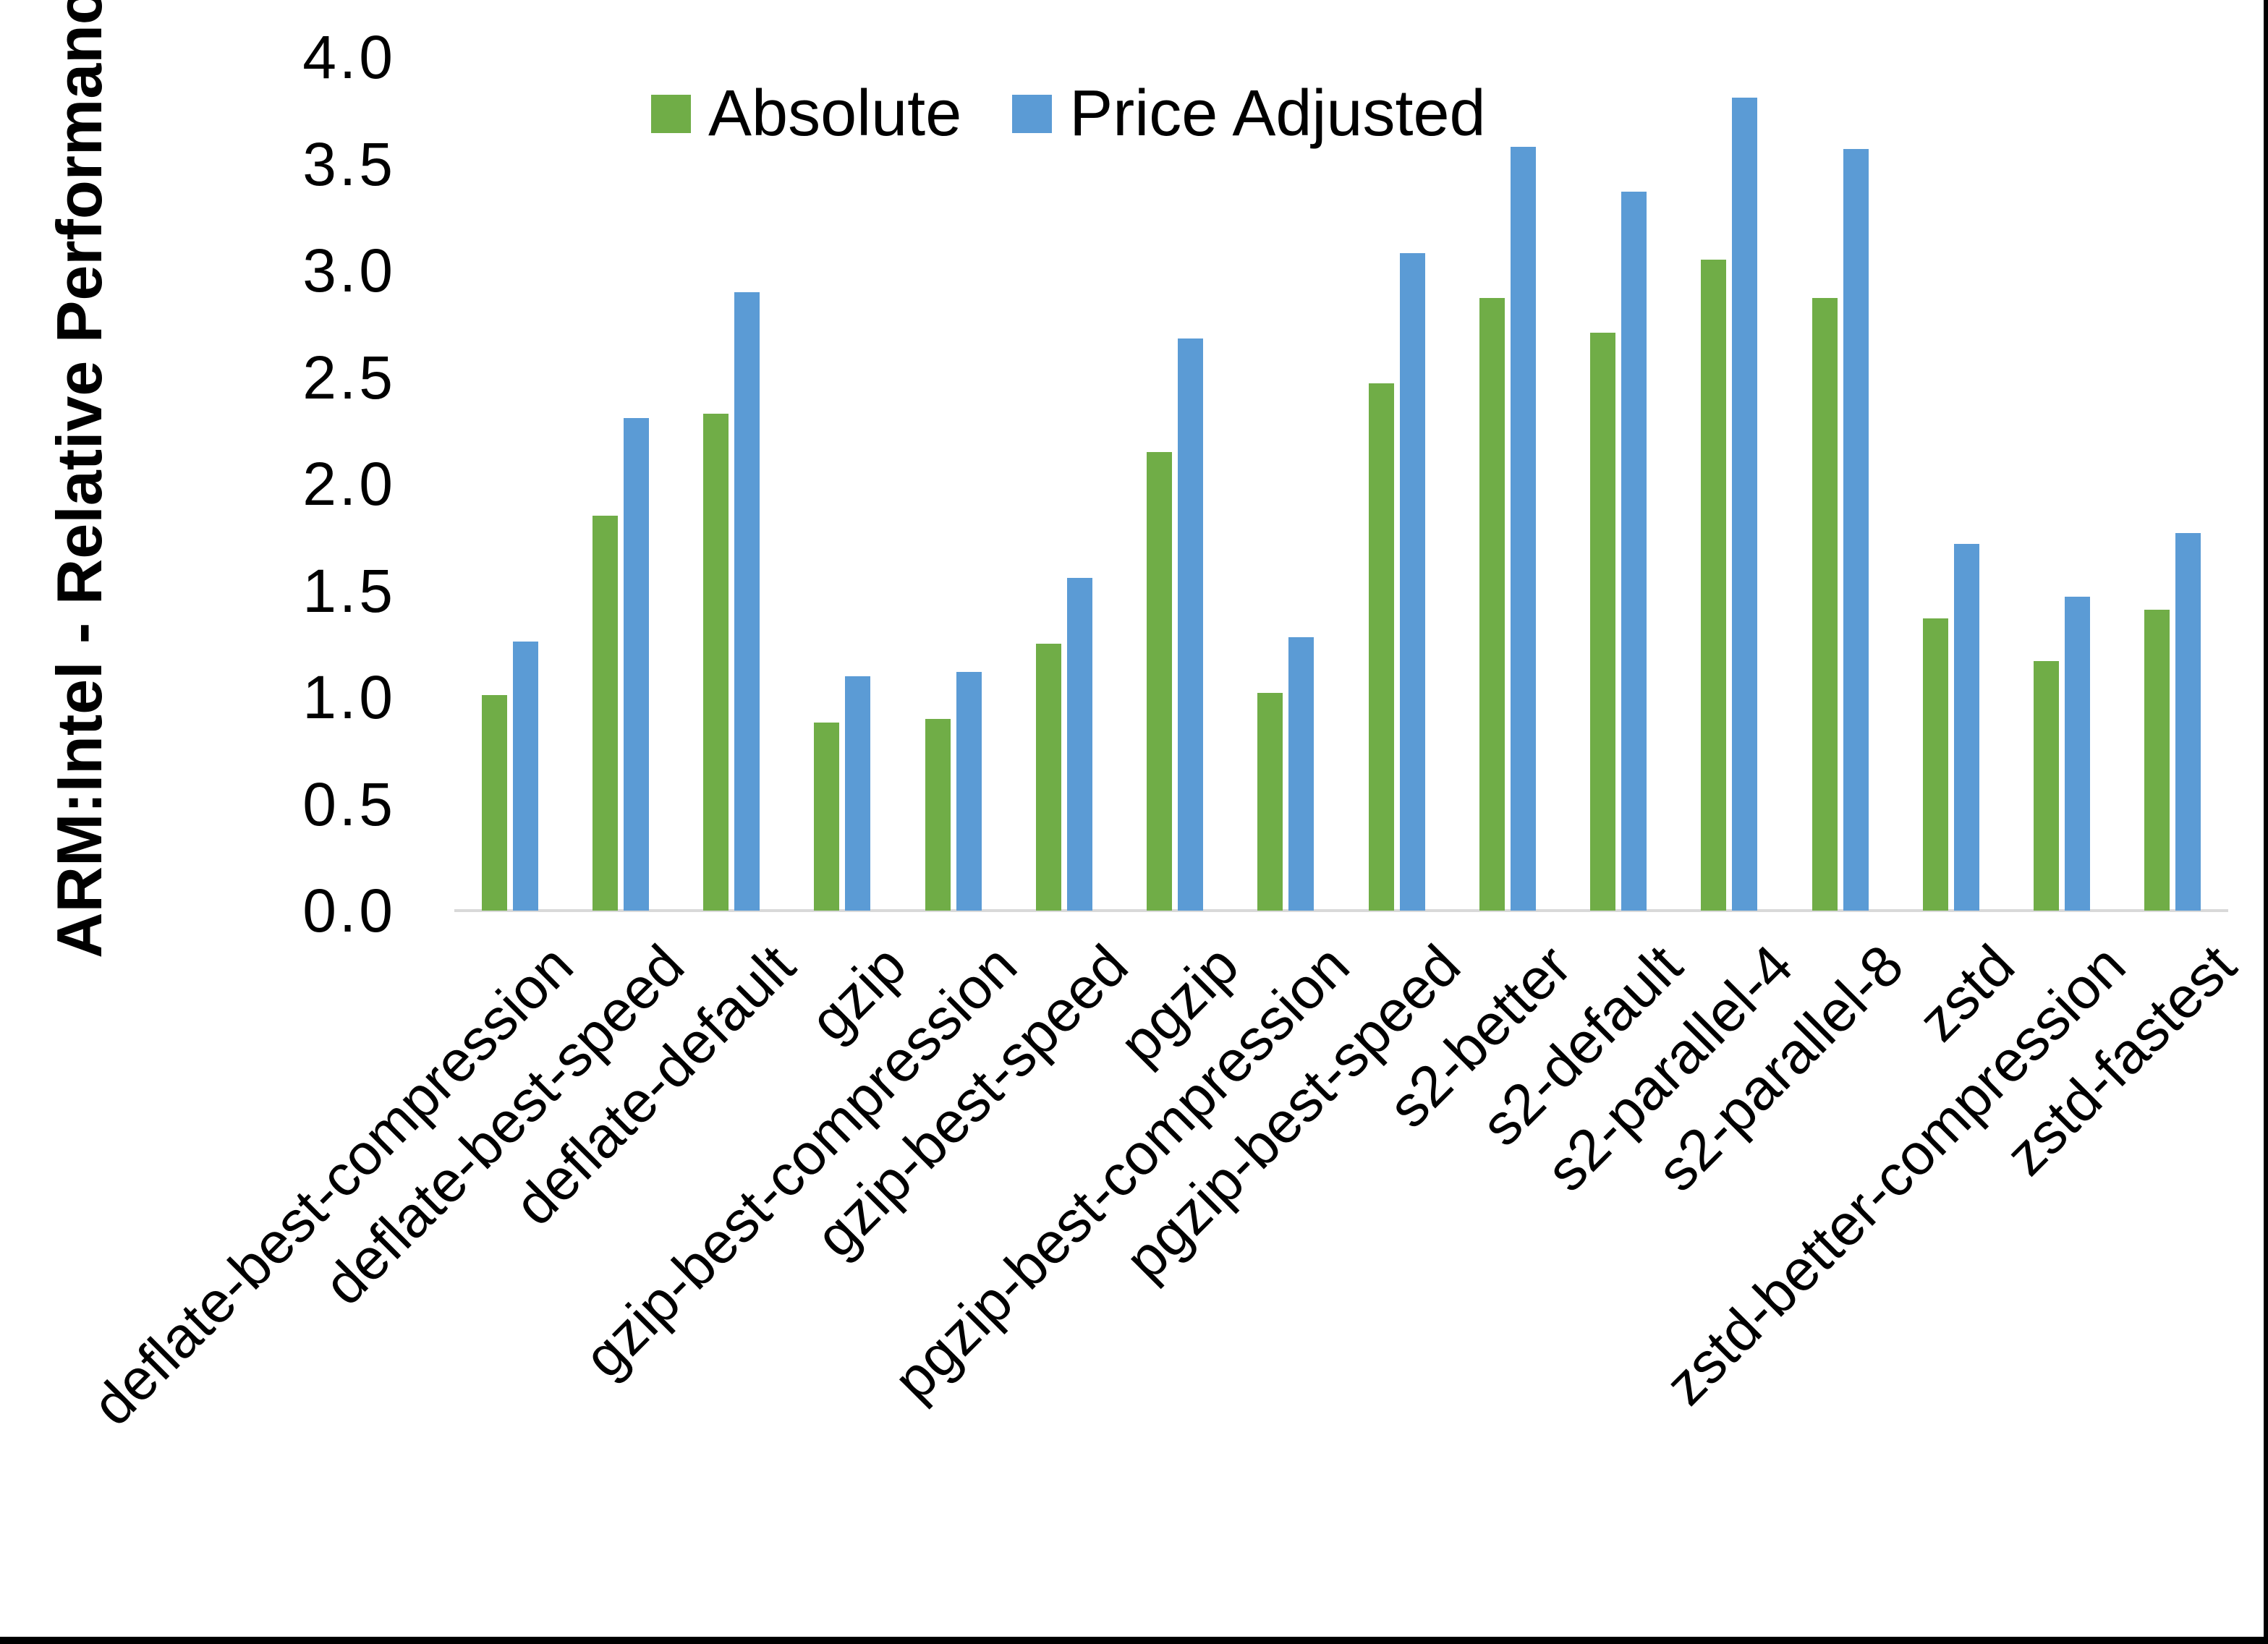 The height and width of the screenshot is (1644, 2268). What do you see at coordinates (349, 163) in the screenshot?
I see `y-axis-tick-label: 3.5` at bounding box center [349, 163].